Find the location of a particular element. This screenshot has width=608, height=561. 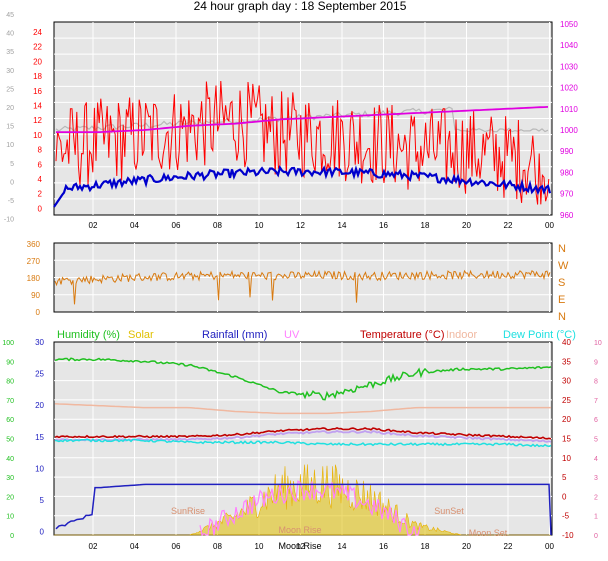

uv-y-tick: 3 is located at coordinates (596, 478).